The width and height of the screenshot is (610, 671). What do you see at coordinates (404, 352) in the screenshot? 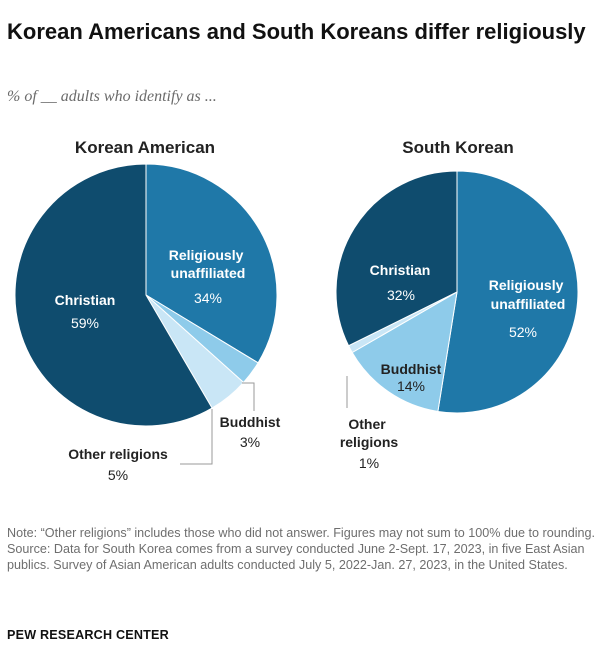
I see `south-korean-slice-buddhist` at bounding box center [404, 352].